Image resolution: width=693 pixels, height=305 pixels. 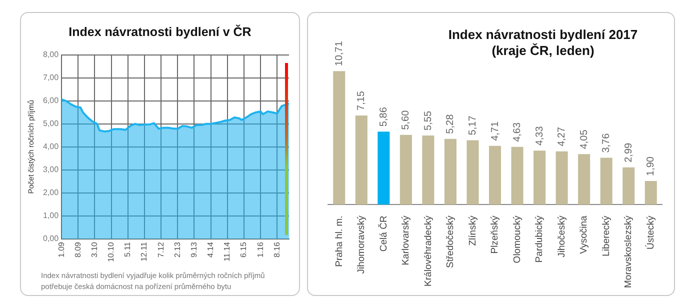 What do you see at coordinates (144, 251) in the screenshot?
I see `x-tick-label: 12.11` at bounding box center [144, 251].